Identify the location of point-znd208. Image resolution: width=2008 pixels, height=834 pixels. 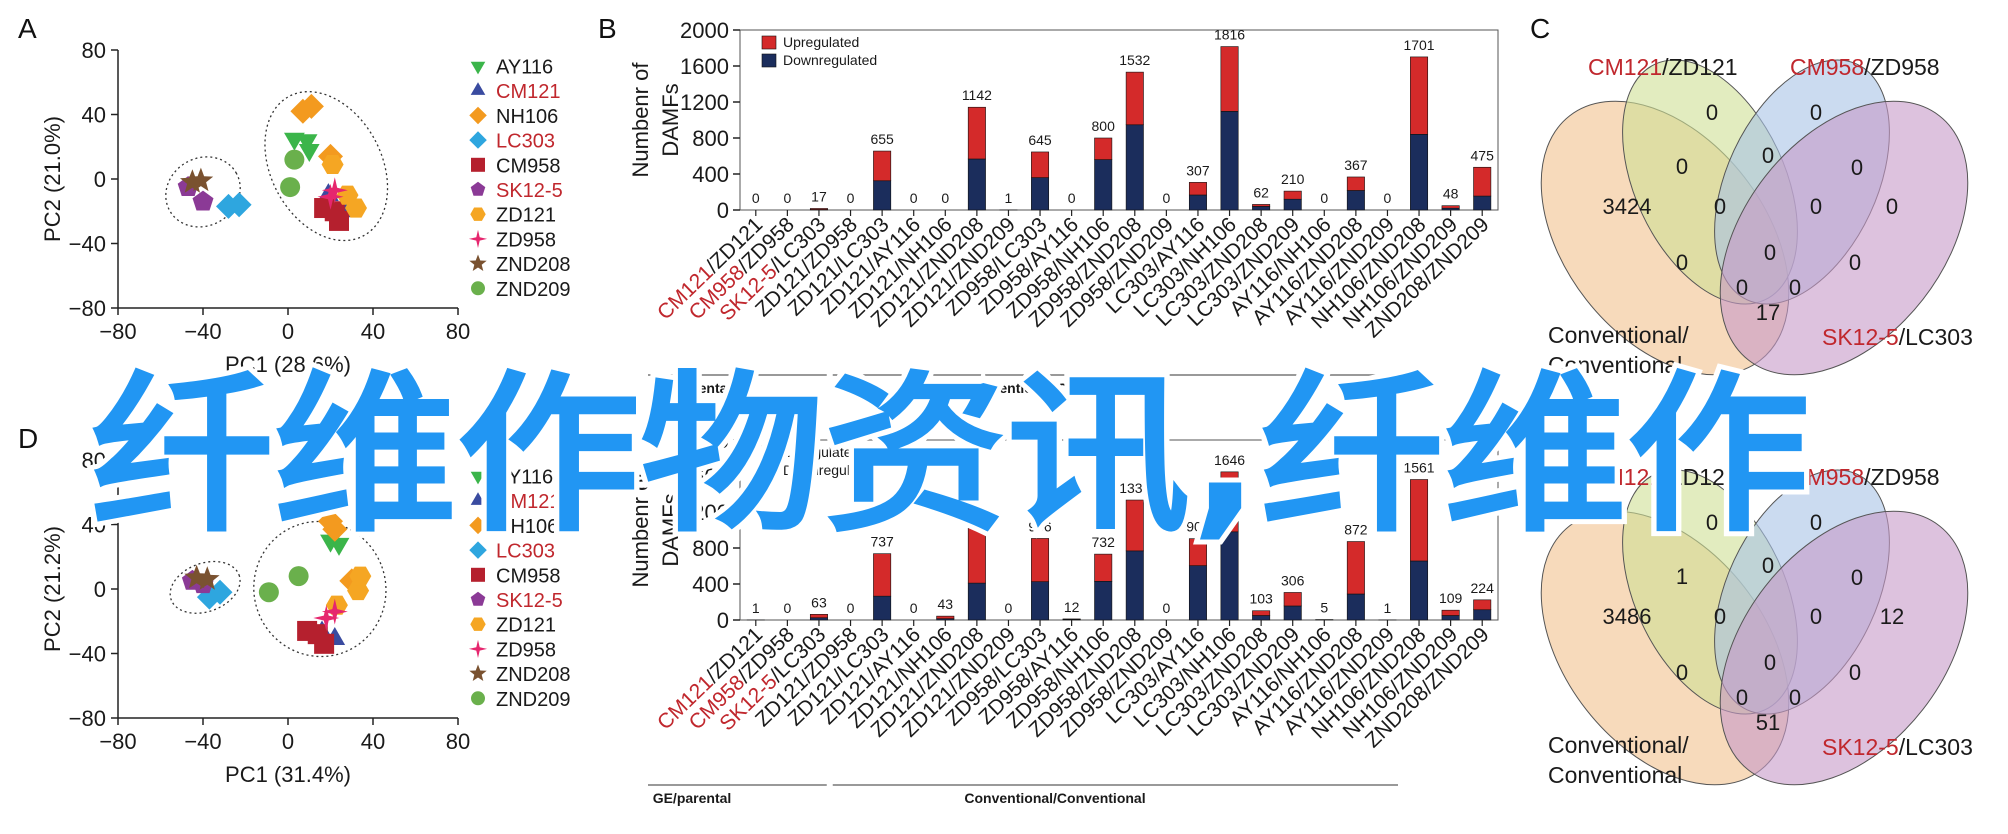
(201, 179).